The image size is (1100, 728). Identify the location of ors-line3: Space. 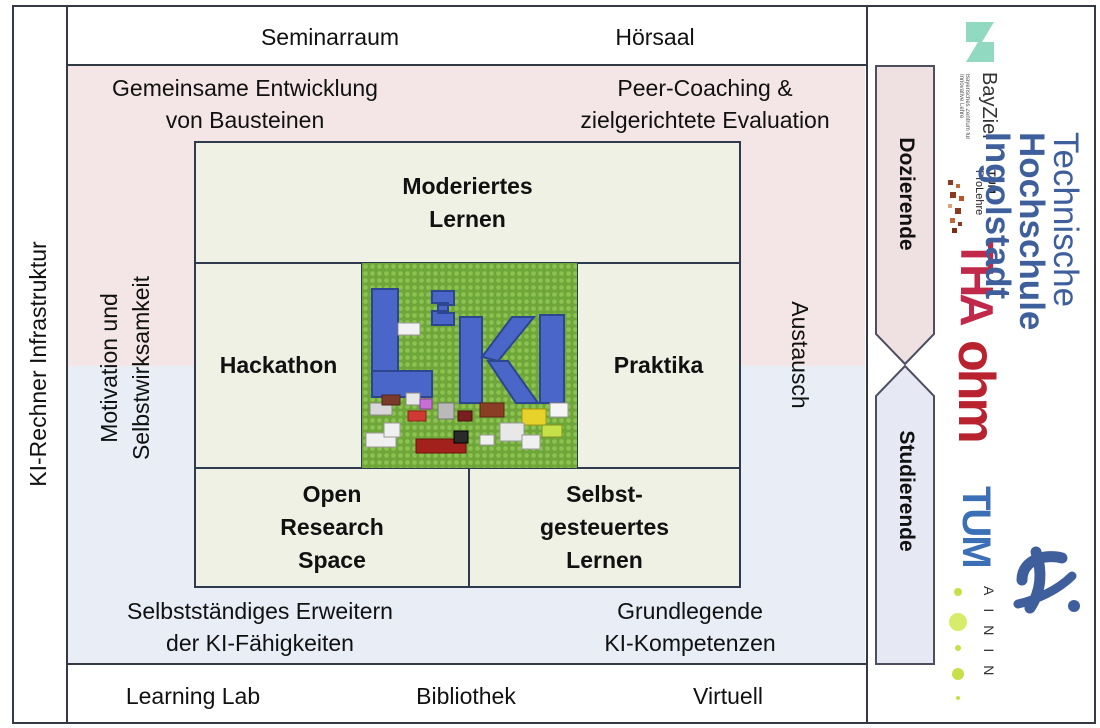
(332, 560).